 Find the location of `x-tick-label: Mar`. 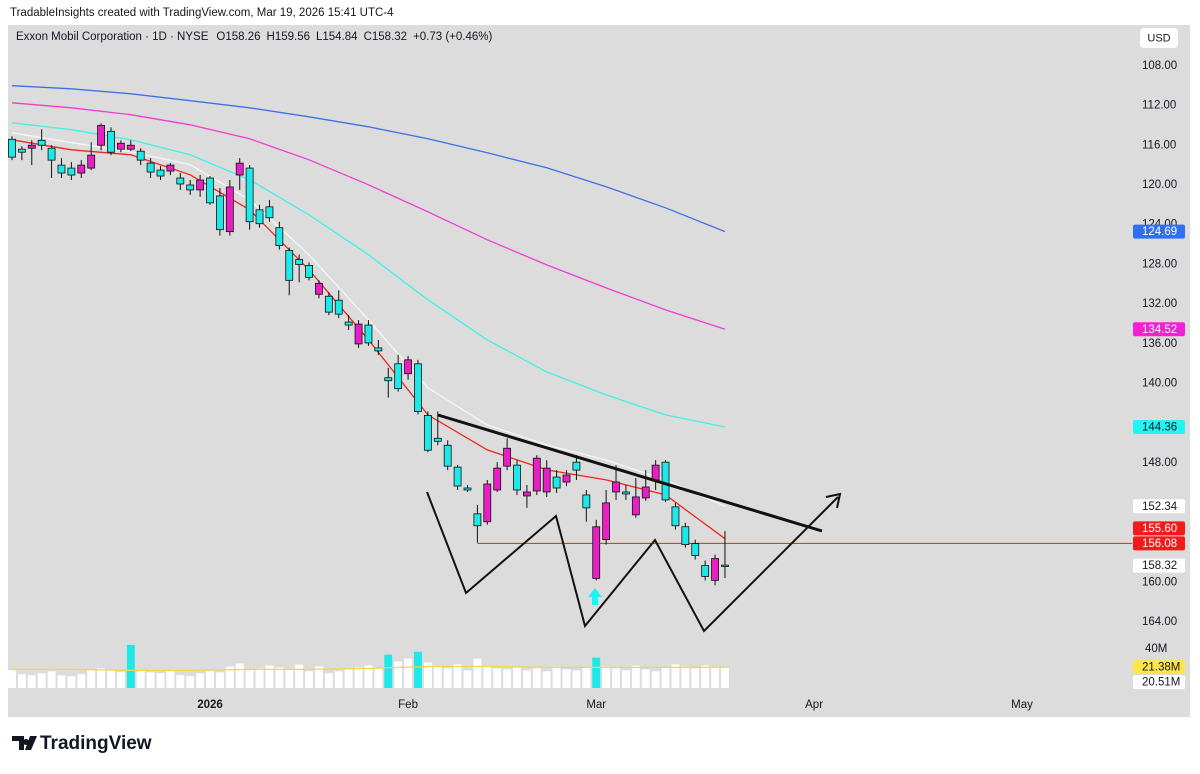

x-tick-label: Mar is located at coordinates (596, 705).